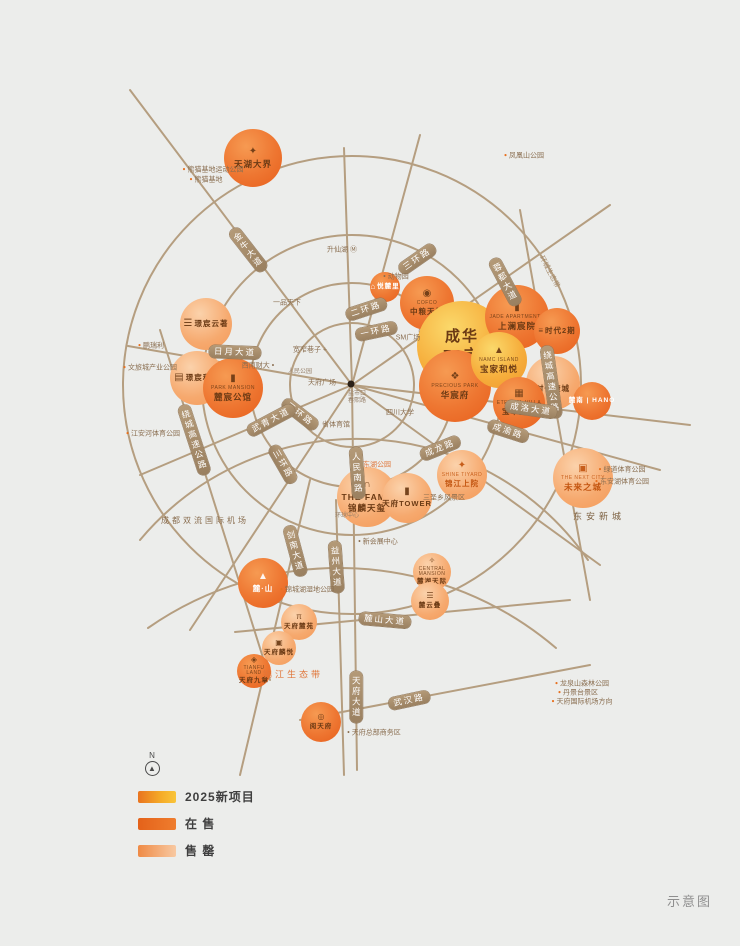 The width and height of the screenshot is (740, 946). Describe the element at coordinates (321, 726) in the screenshot. I see `project-name: 阅天府` at that location.